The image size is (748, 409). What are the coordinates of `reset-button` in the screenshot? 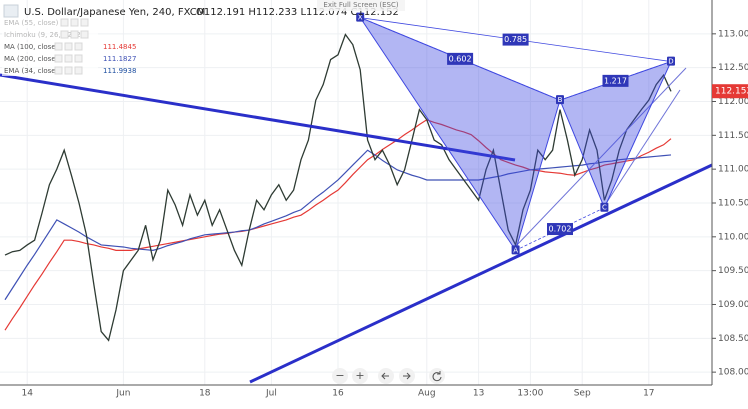 It's located at (437, 376).